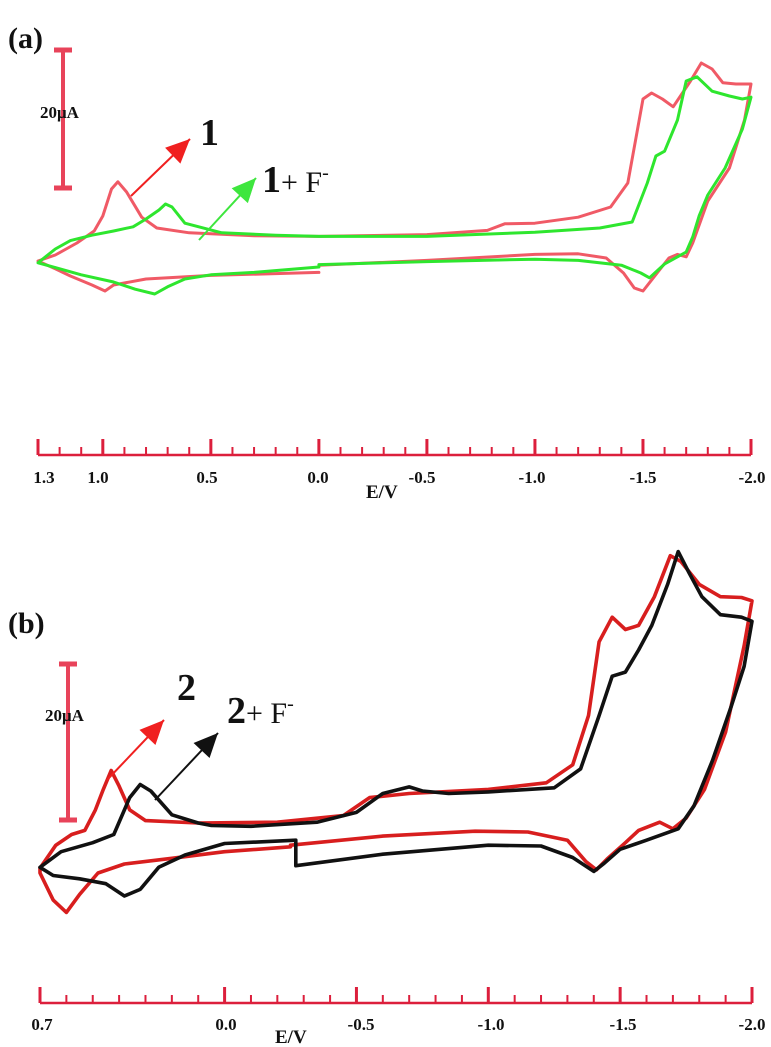  What do you see at coordinates (325, 173) in the screenshot?
I see `label-1-f-sup: -` at bounding box center [325, 173].